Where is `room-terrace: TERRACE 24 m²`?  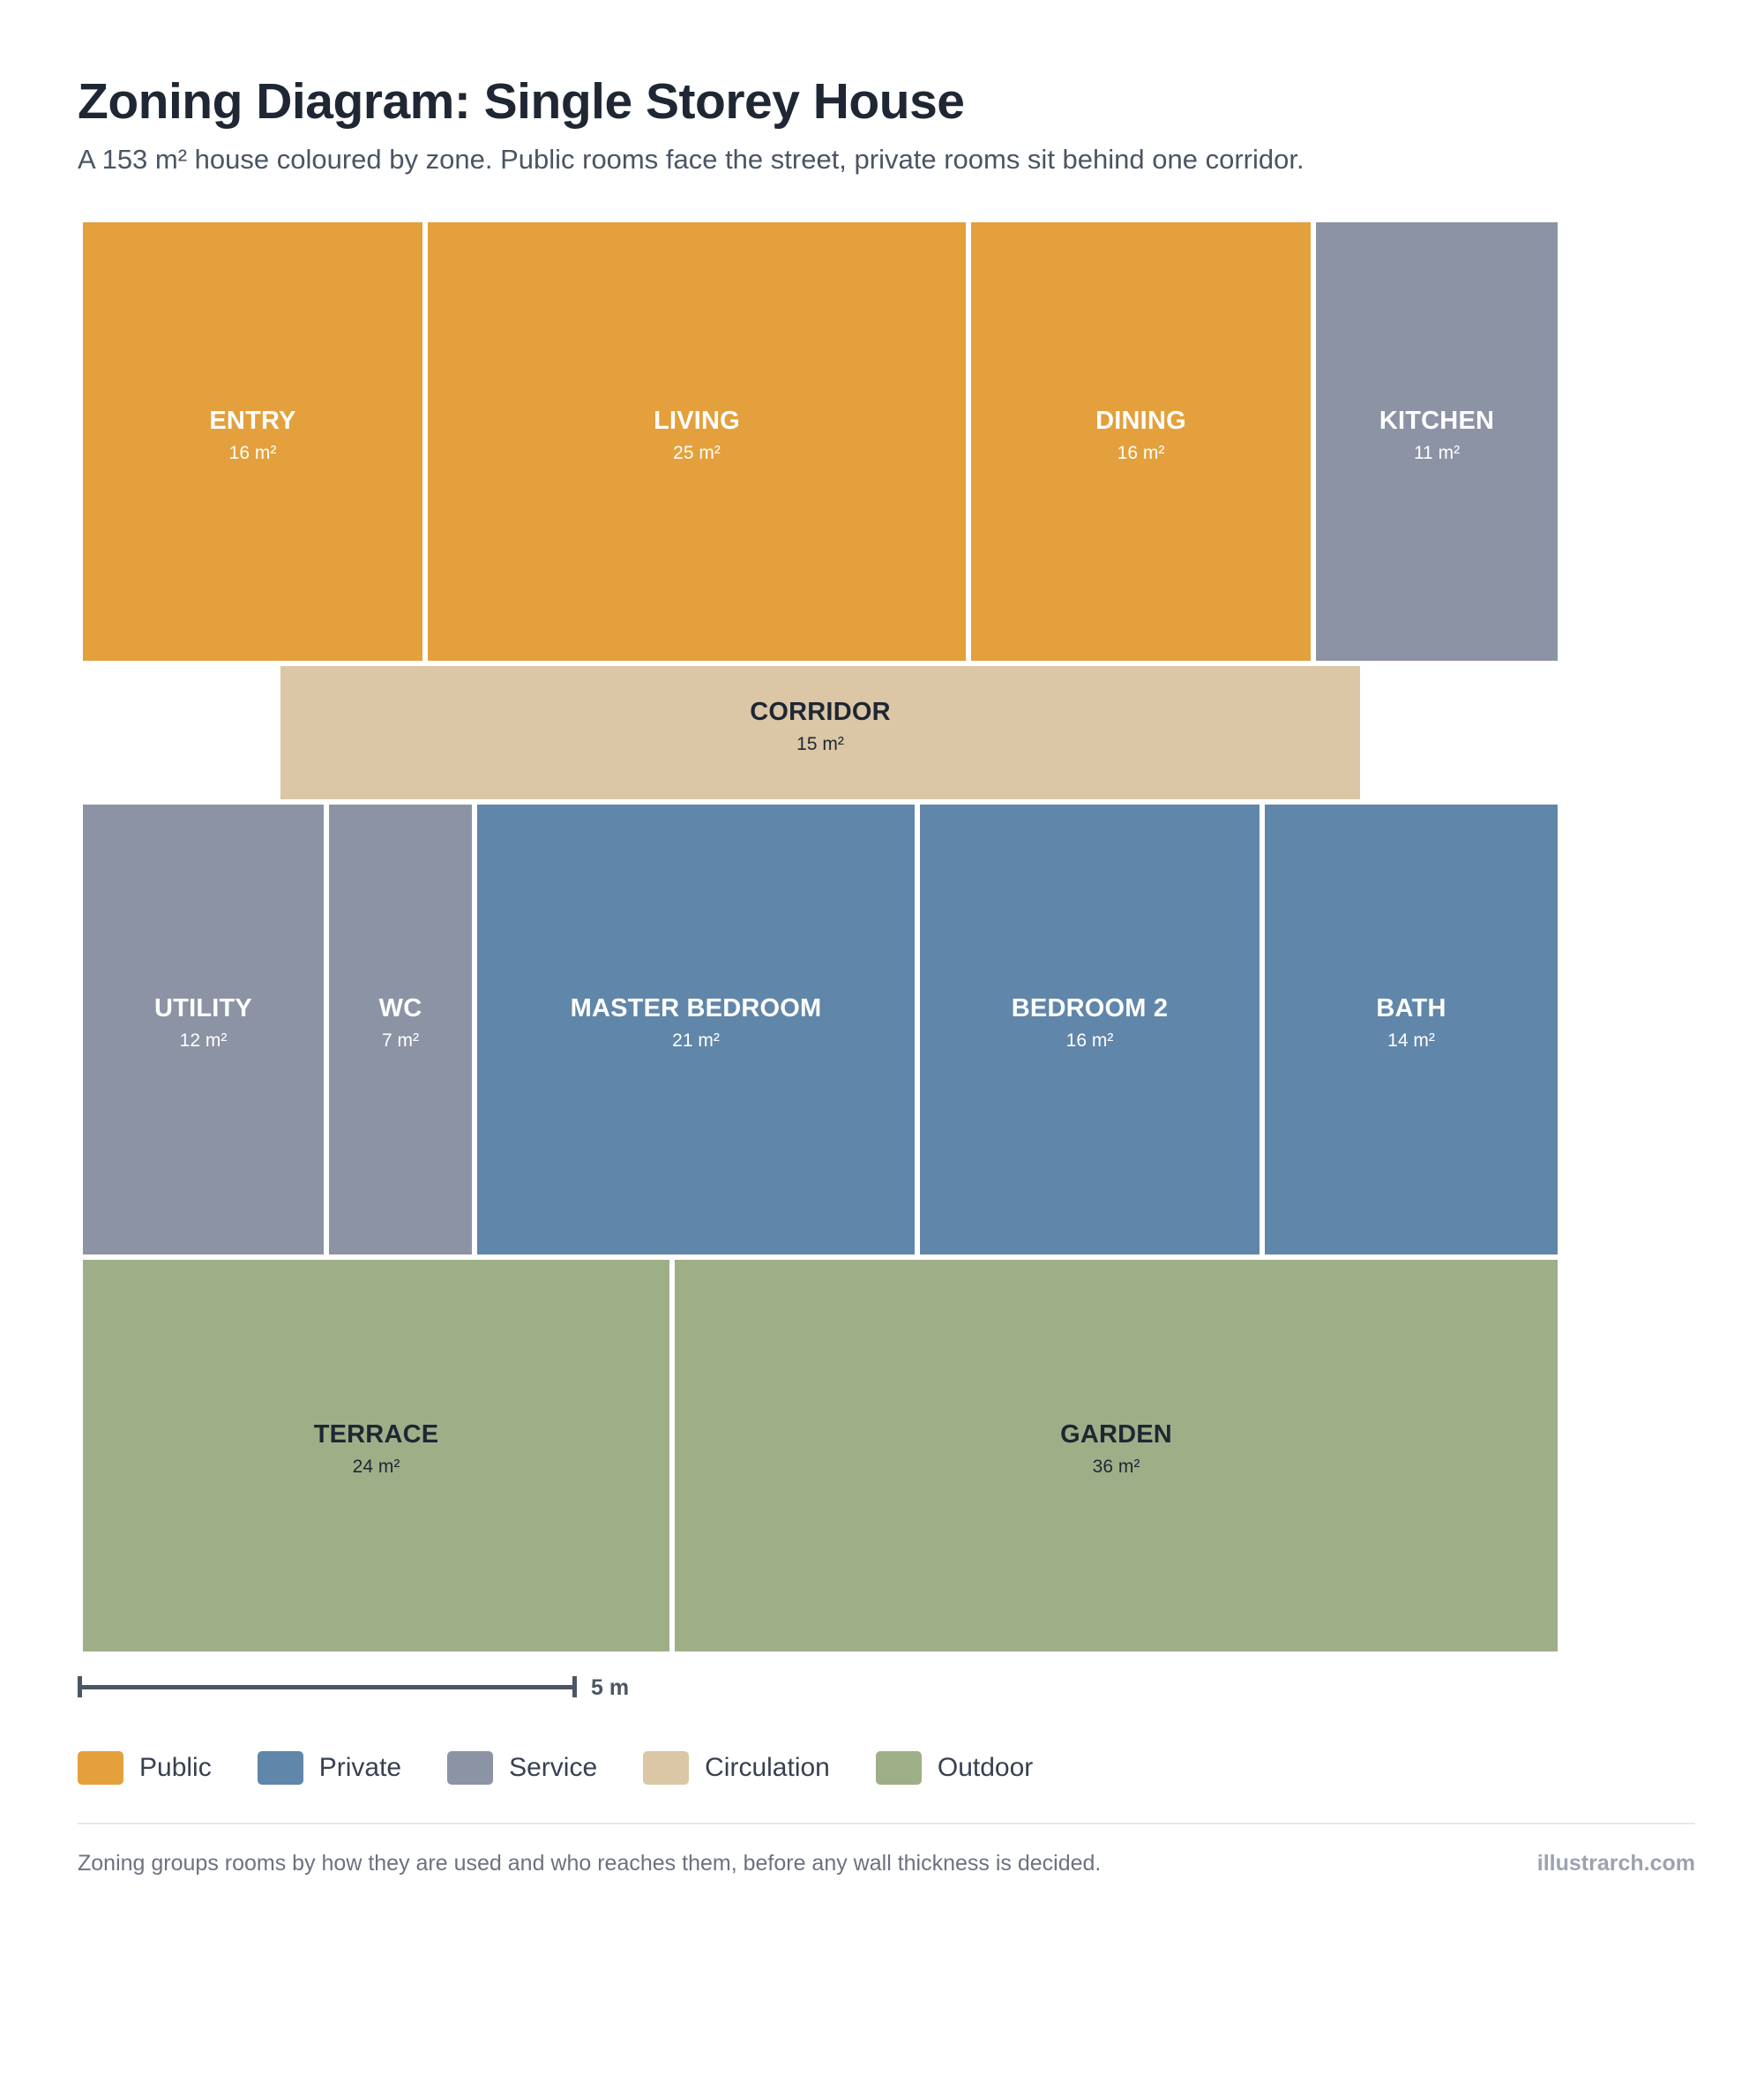
room-terrace: TERRACE 24 m² is located at coordinates (376, 1455).